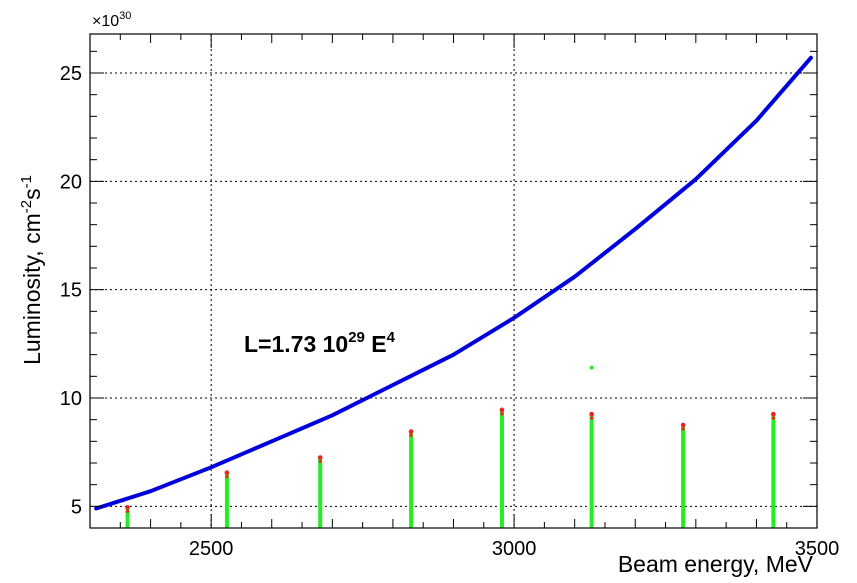 The width and height of the screenshot is (857, 583). Describe the element at coordinates (31, 270) in the screenshot. I see `y-axis-title: Luminosity, cm-2s-1` at that location.